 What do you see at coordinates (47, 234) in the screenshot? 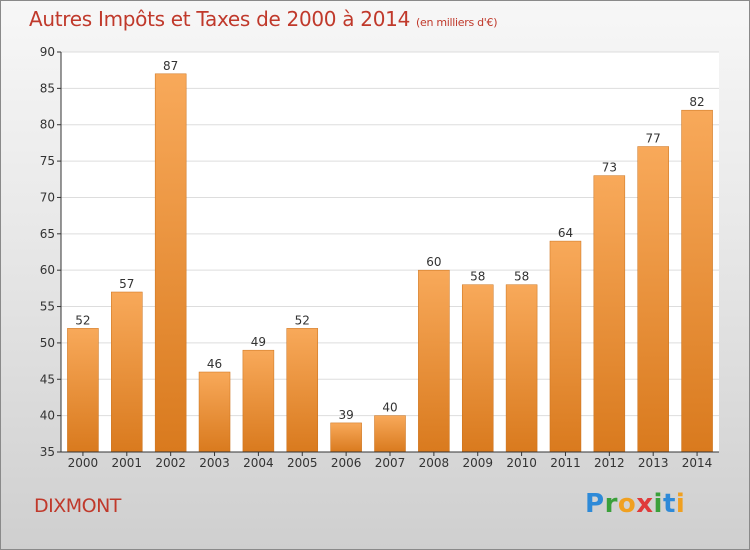
I see `y-tick-label: 65` at bounding box center [47, 234].